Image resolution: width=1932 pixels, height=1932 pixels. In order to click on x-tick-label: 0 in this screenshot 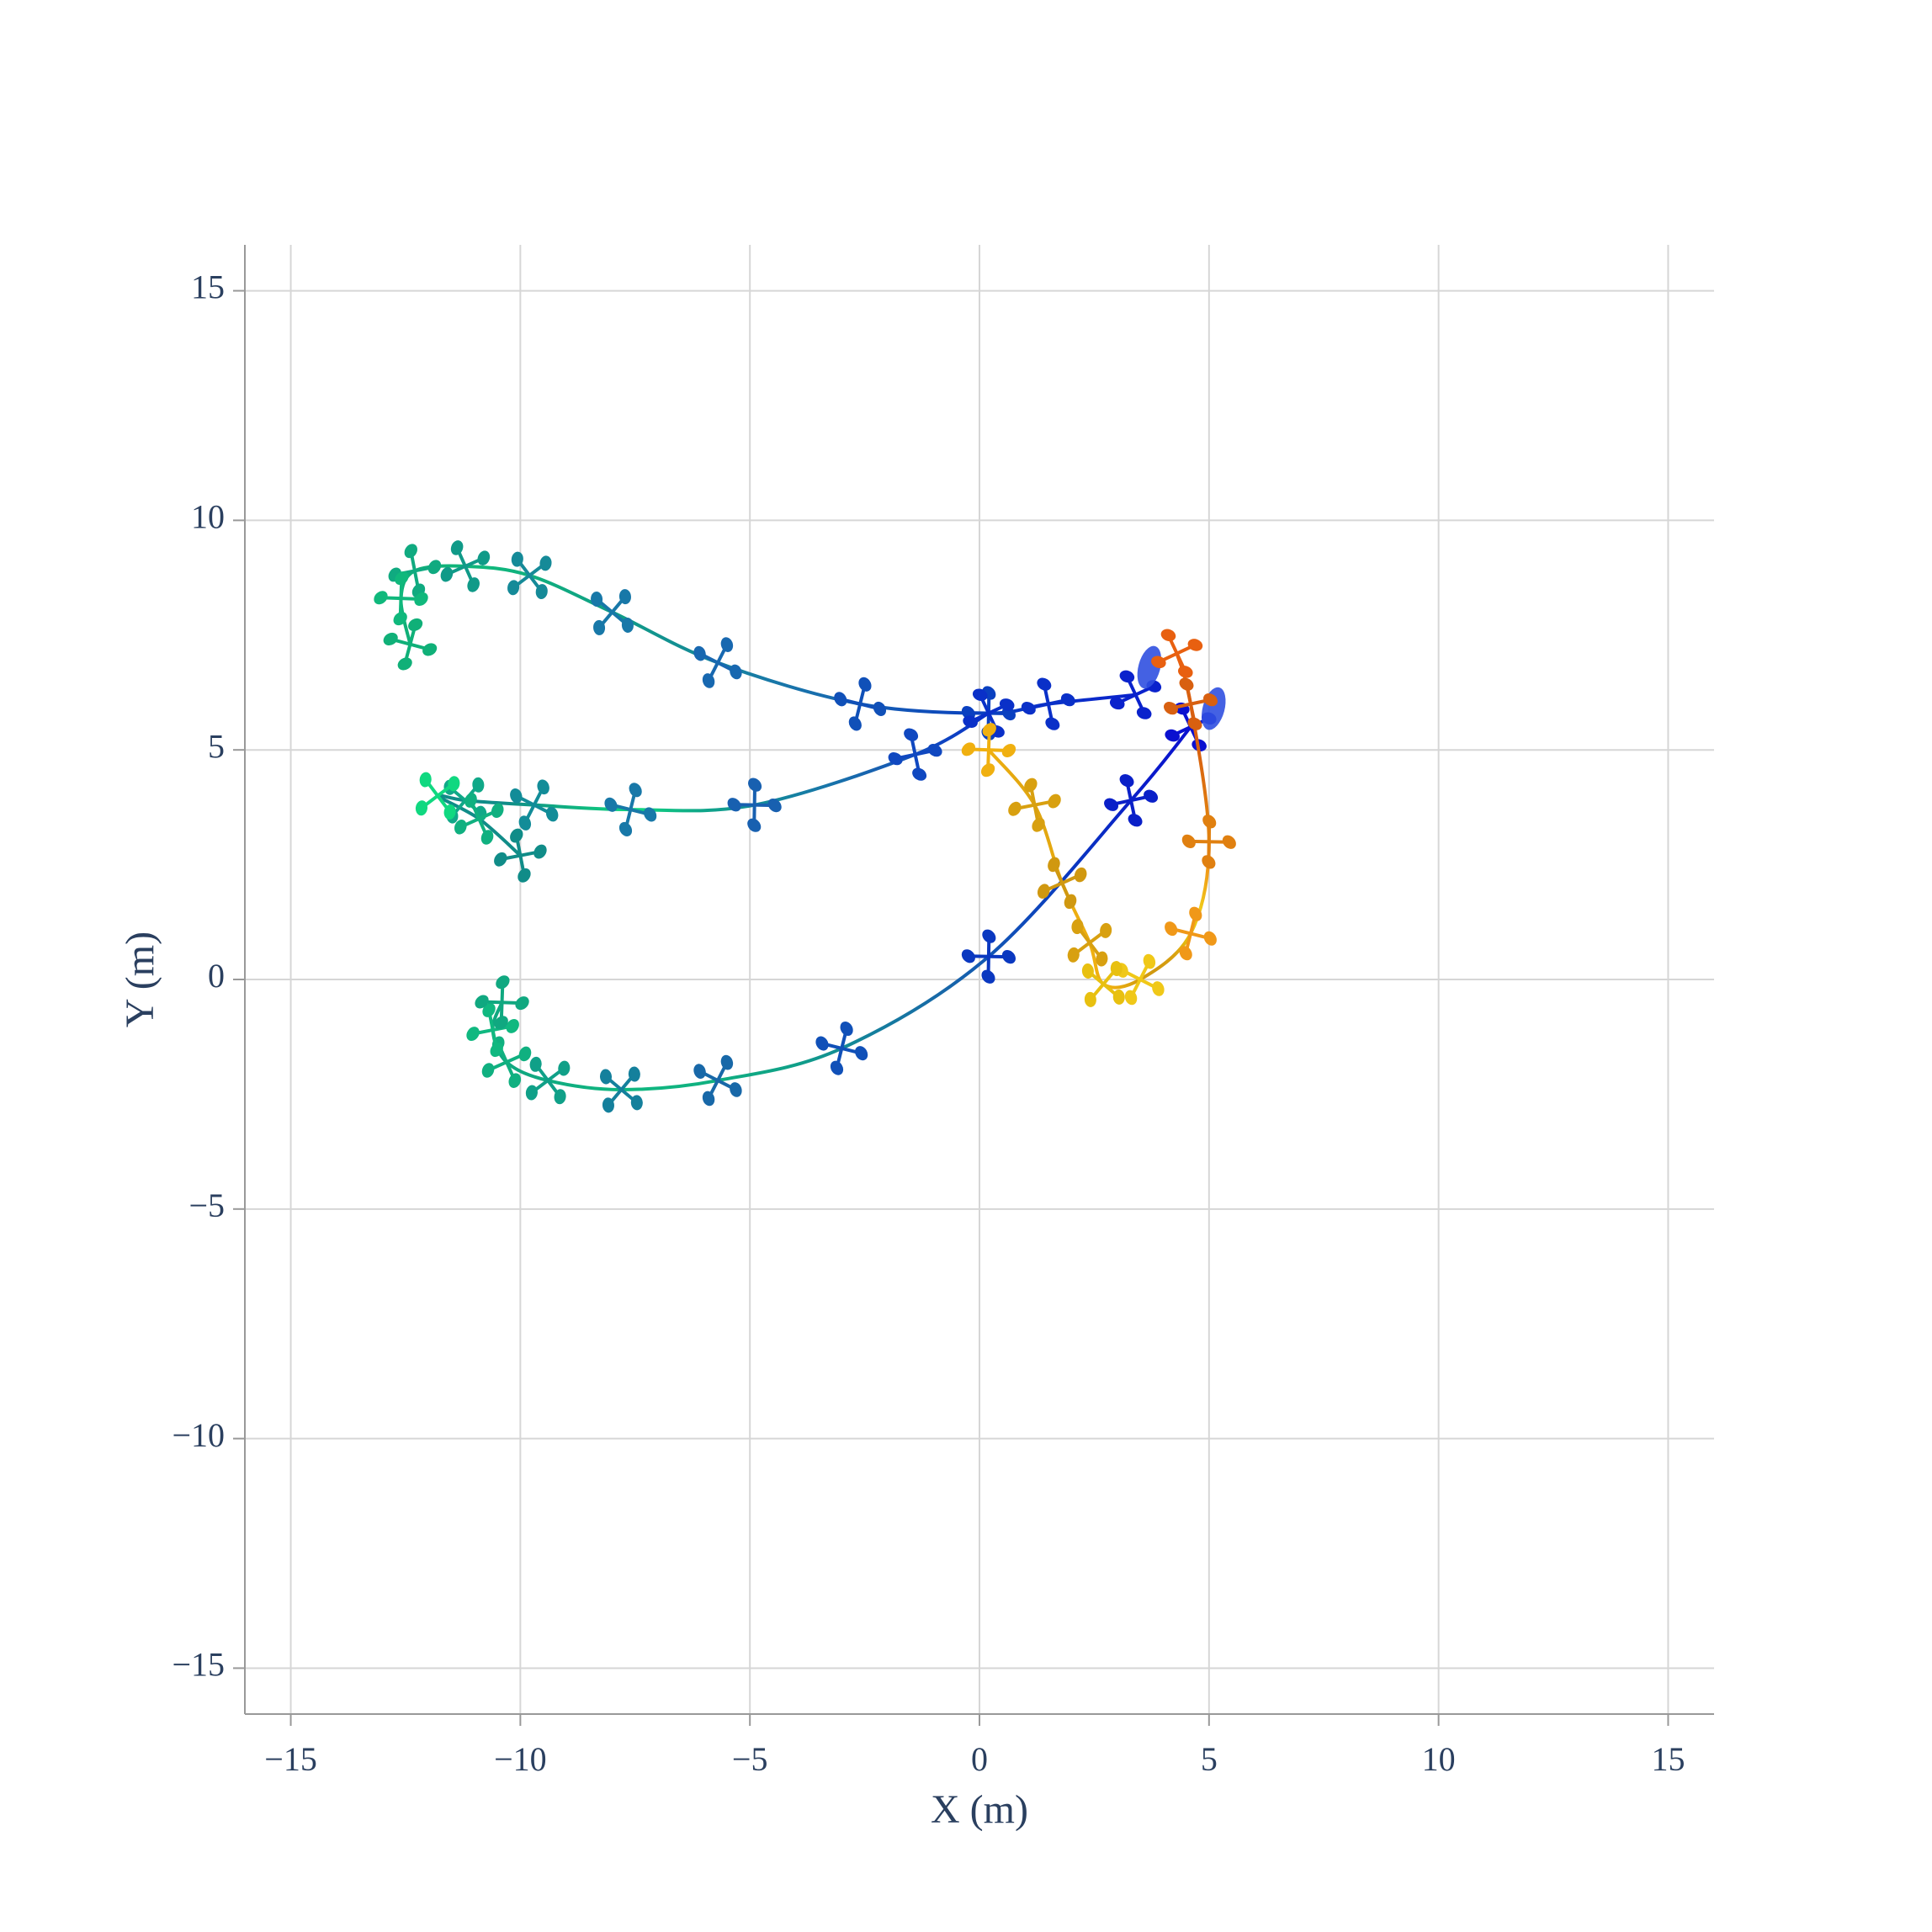, I will do `click(979, 1759)`.